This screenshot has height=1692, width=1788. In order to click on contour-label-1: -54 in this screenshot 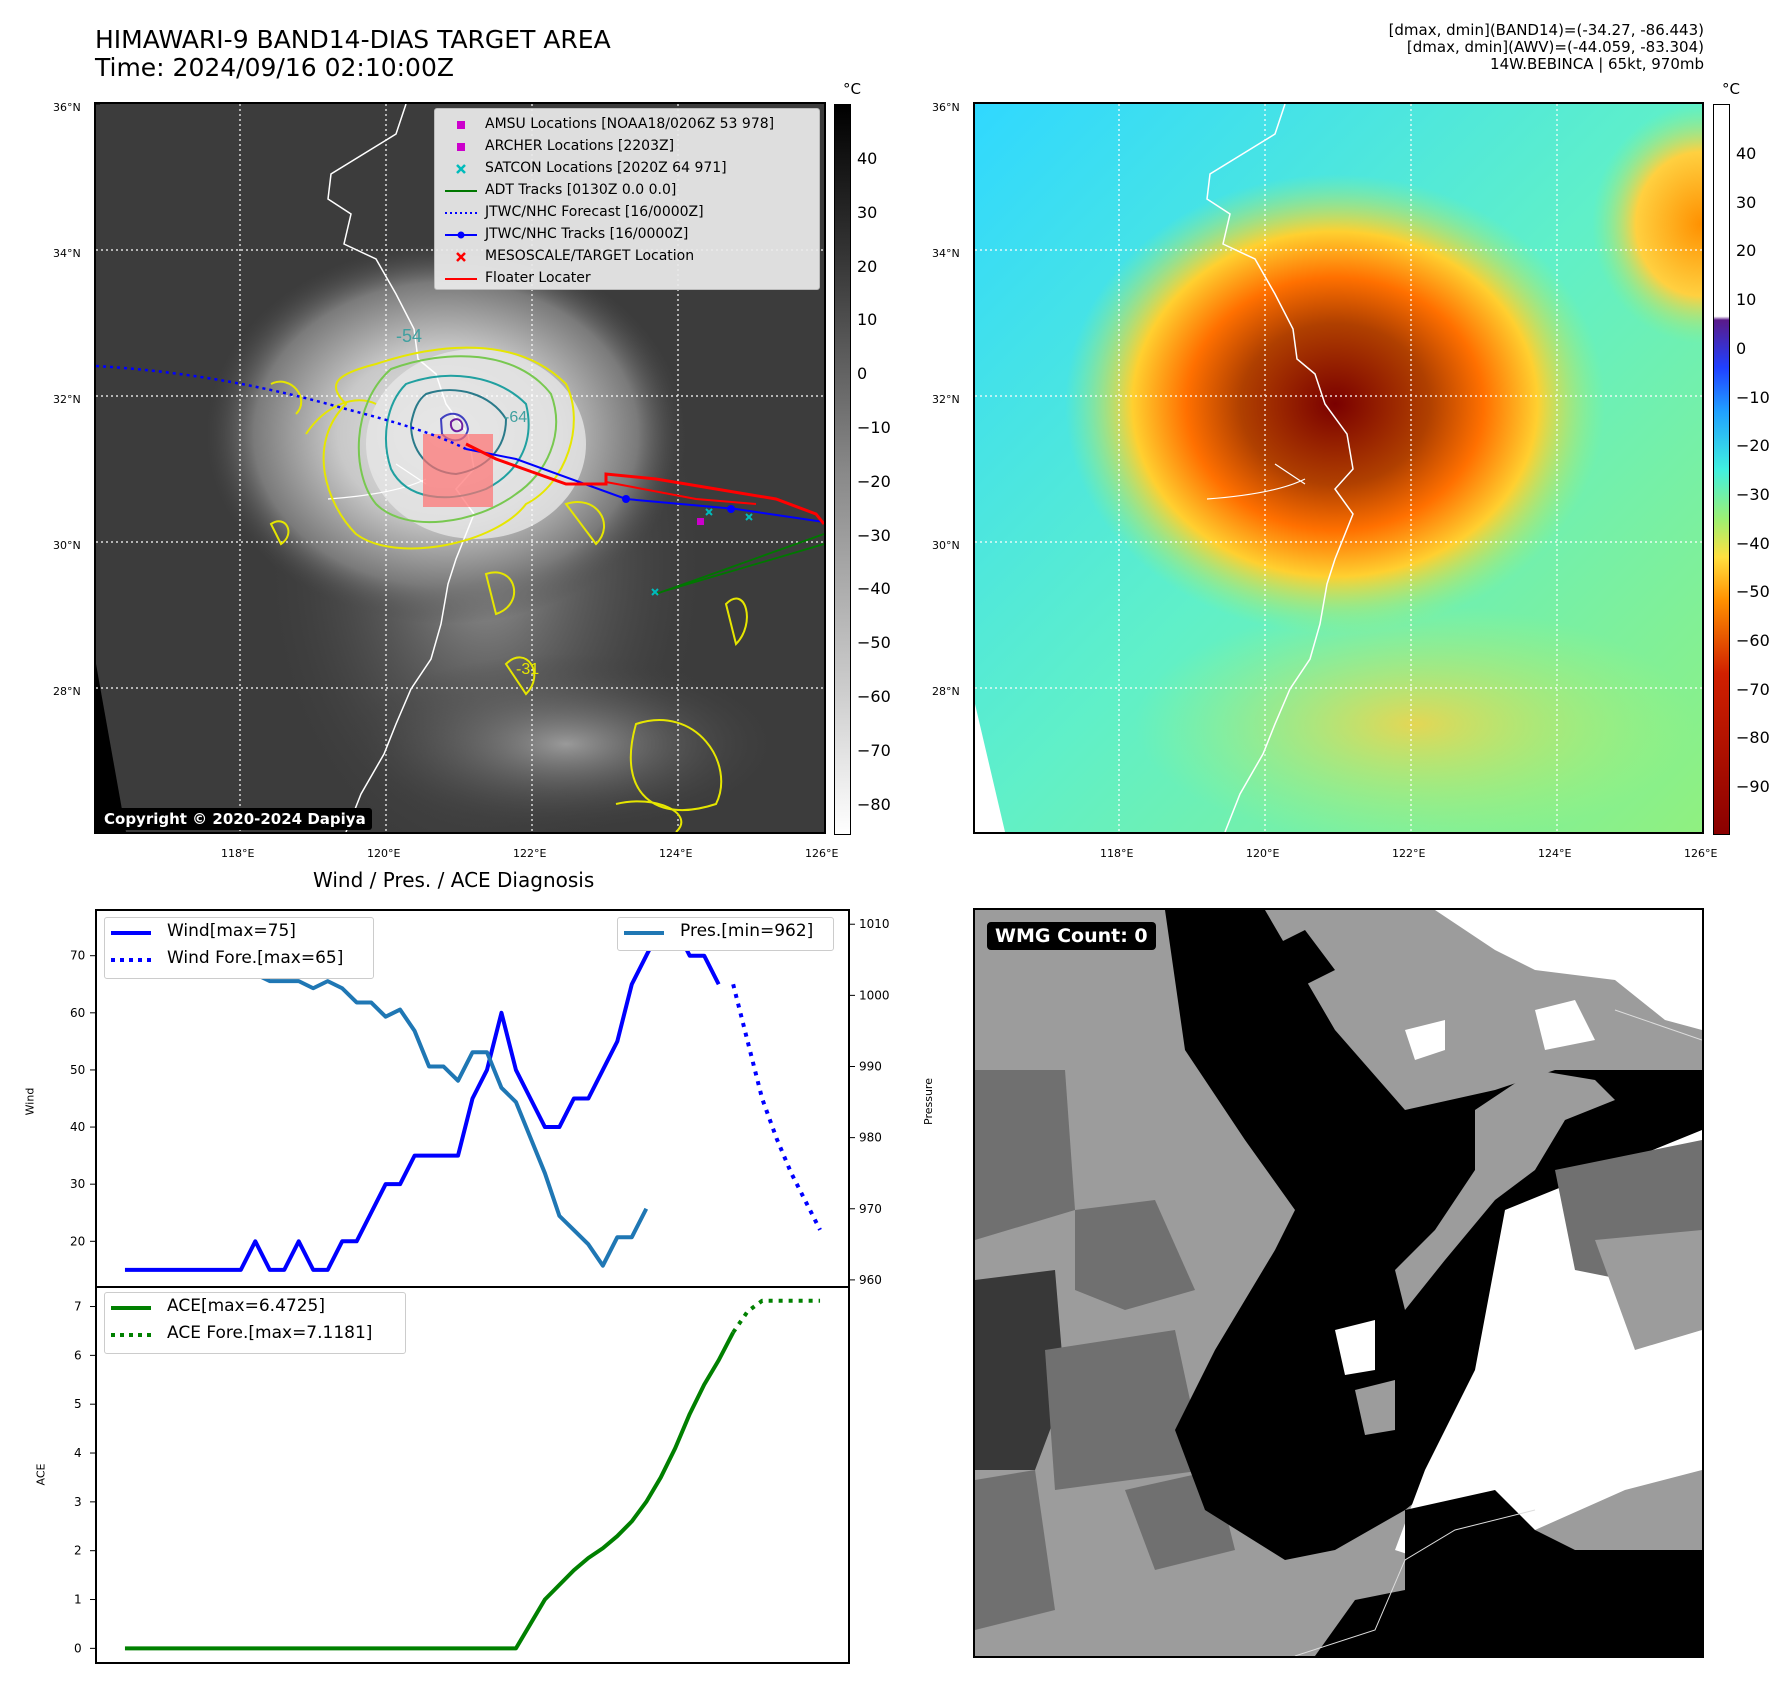, I will do `click(409, 336)`.